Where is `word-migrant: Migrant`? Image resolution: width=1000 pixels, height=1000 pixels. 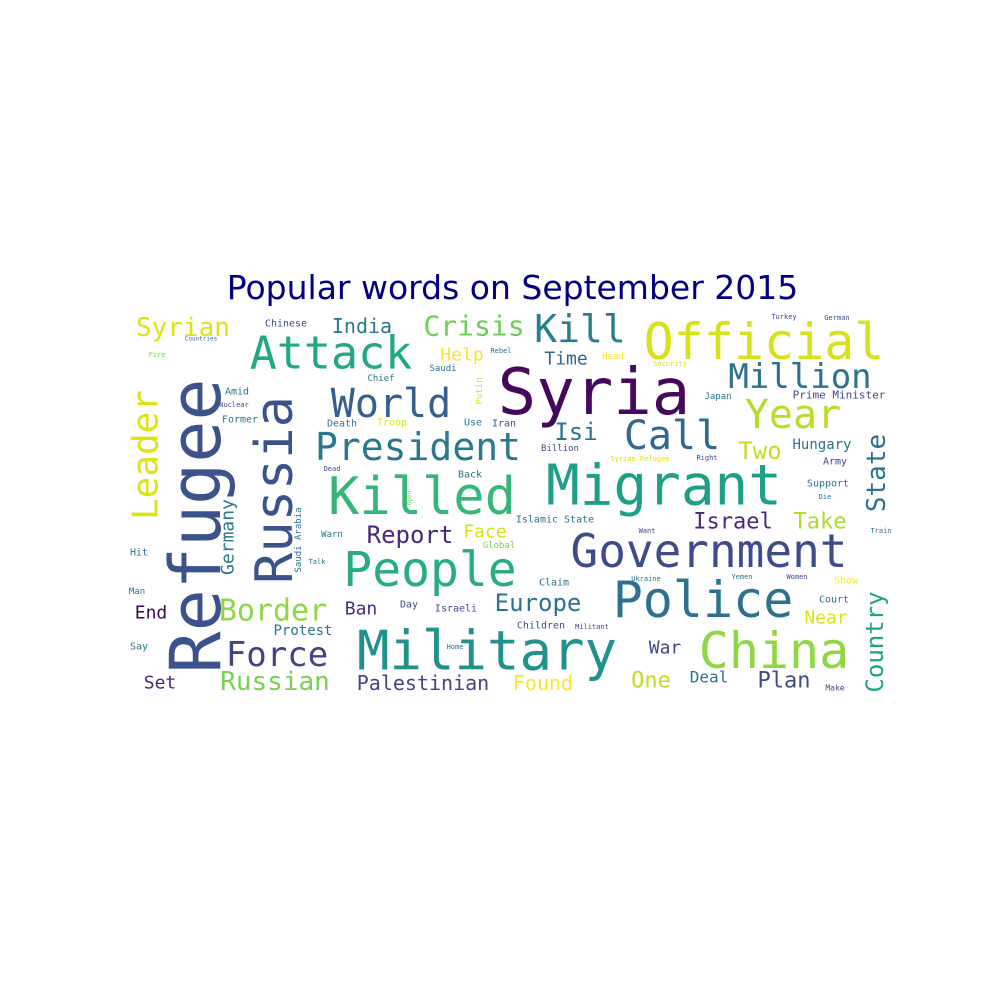 word-migrant: Migrant is located at coordinates (664, 486).